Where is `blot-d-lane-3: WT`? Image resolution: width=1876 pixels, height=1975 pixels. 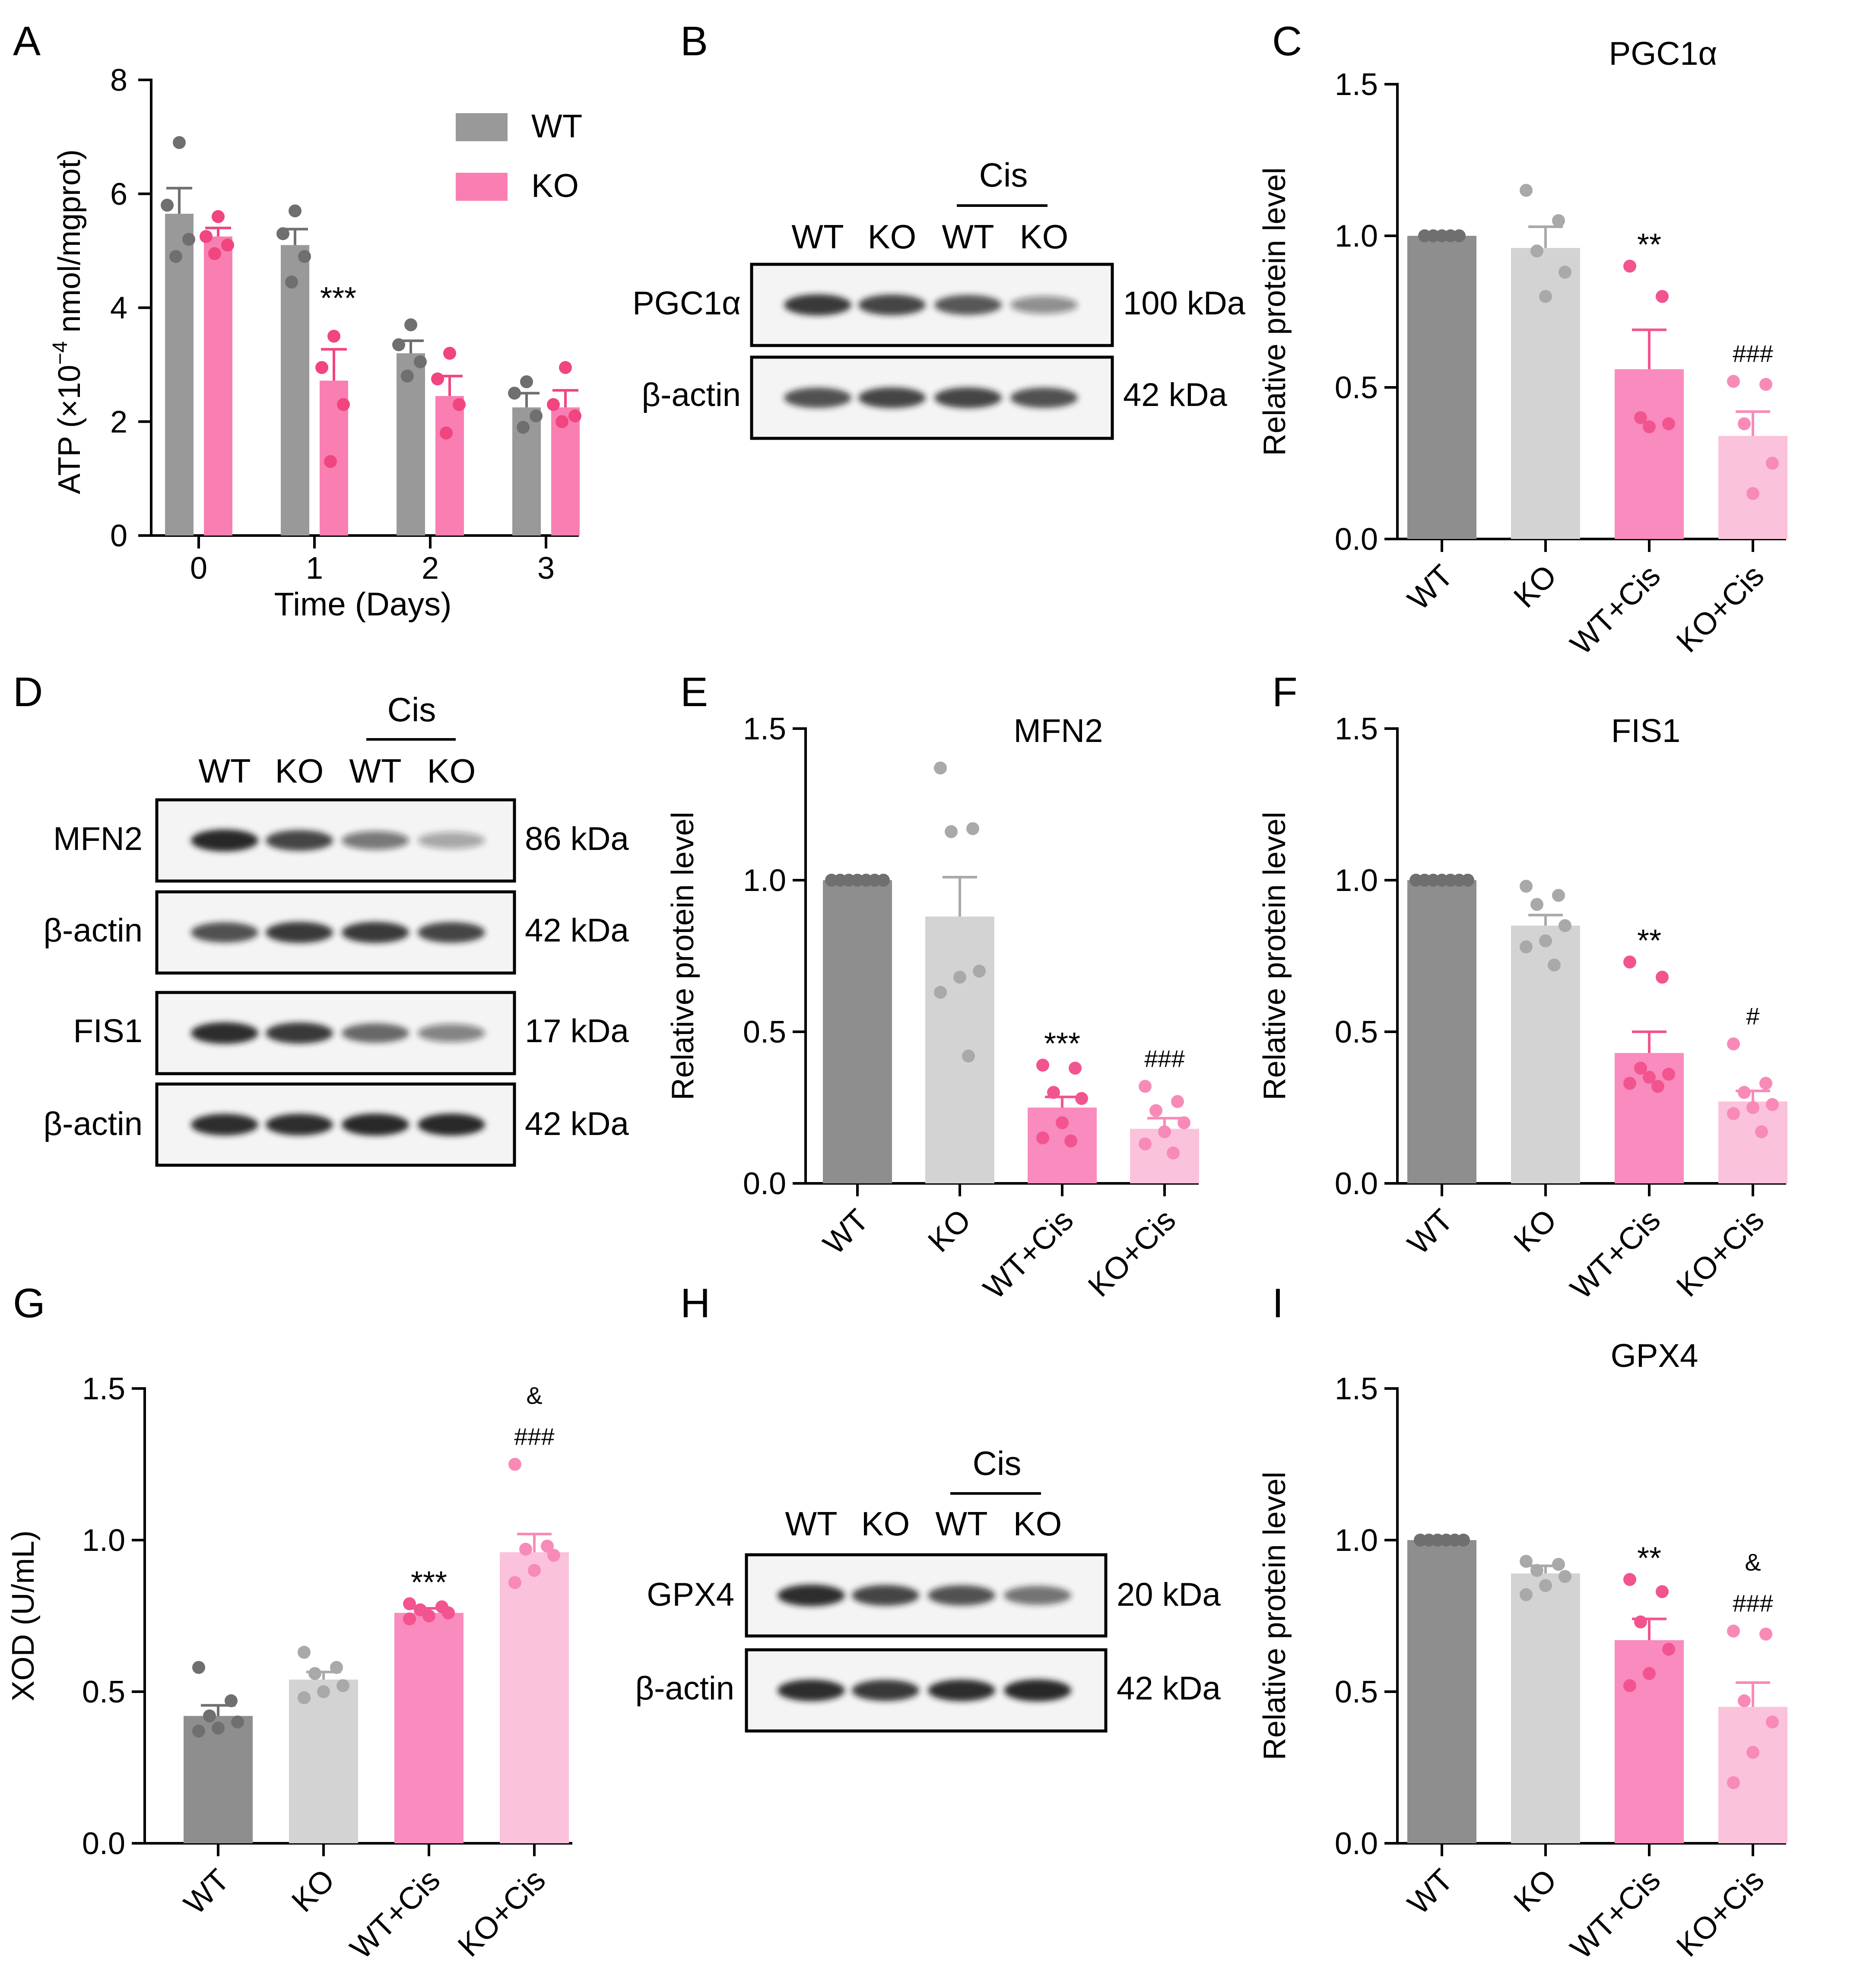
blot-d-lane-3: WT is located at coordinates (375, 771).